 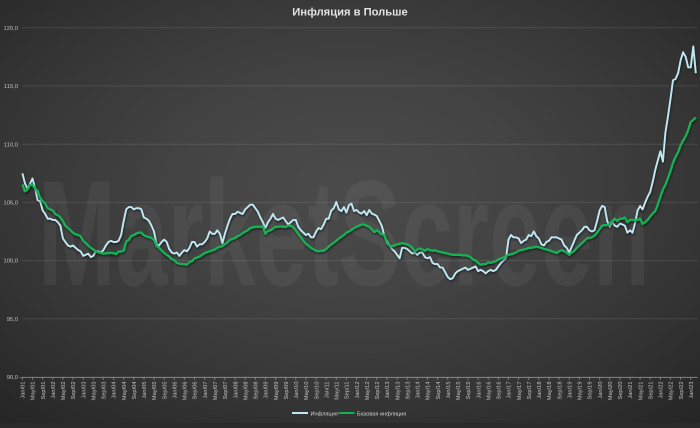 What do you see at coordinates (651, 391) in the screenshot?
I see `svg-text: Sep/21` at bounding box center [651, 391].